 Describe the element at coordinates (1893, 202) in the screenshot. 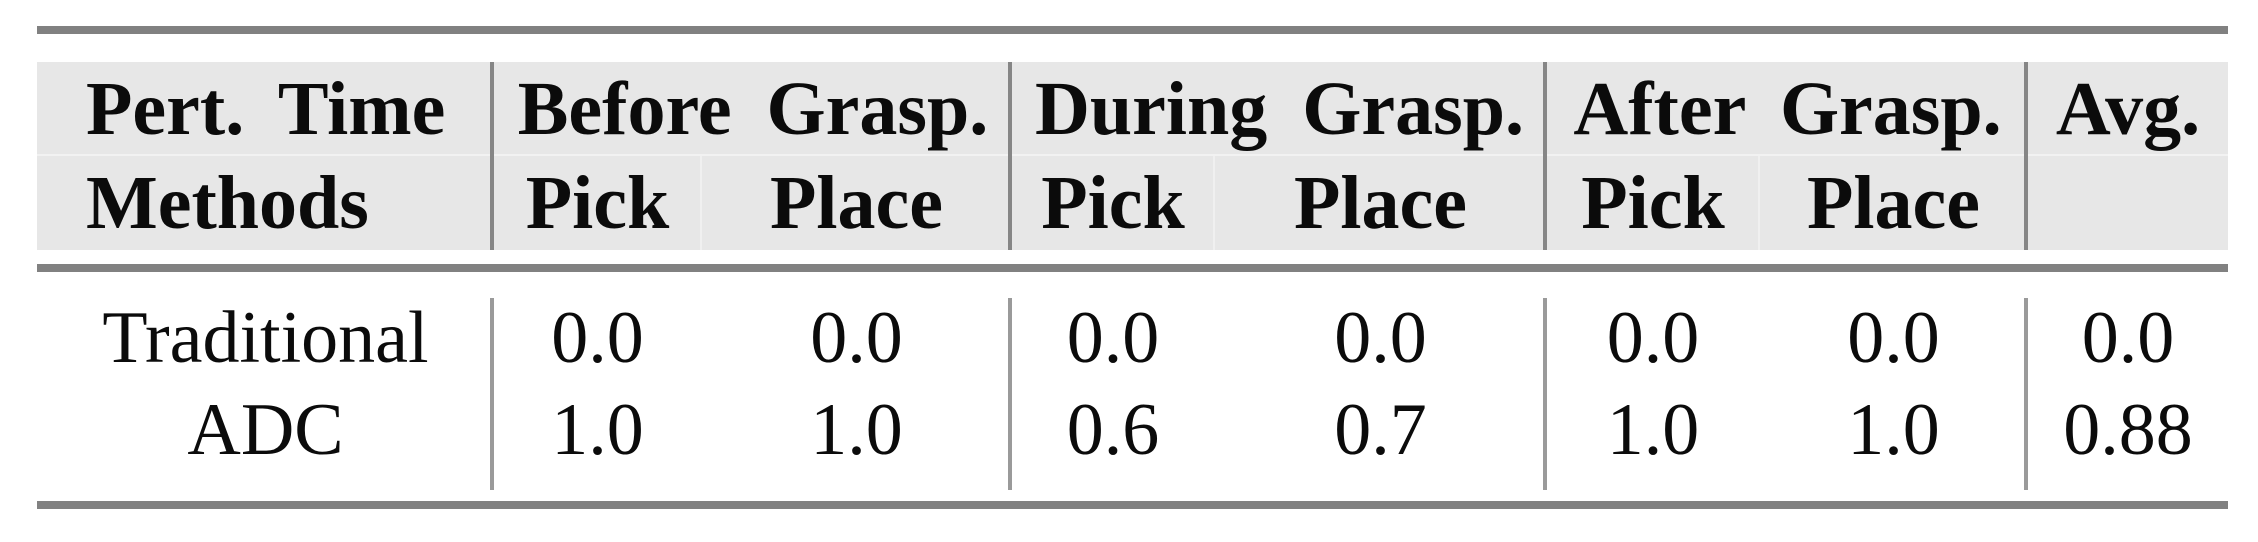

I see `subheader-after-place: Place` at that location.